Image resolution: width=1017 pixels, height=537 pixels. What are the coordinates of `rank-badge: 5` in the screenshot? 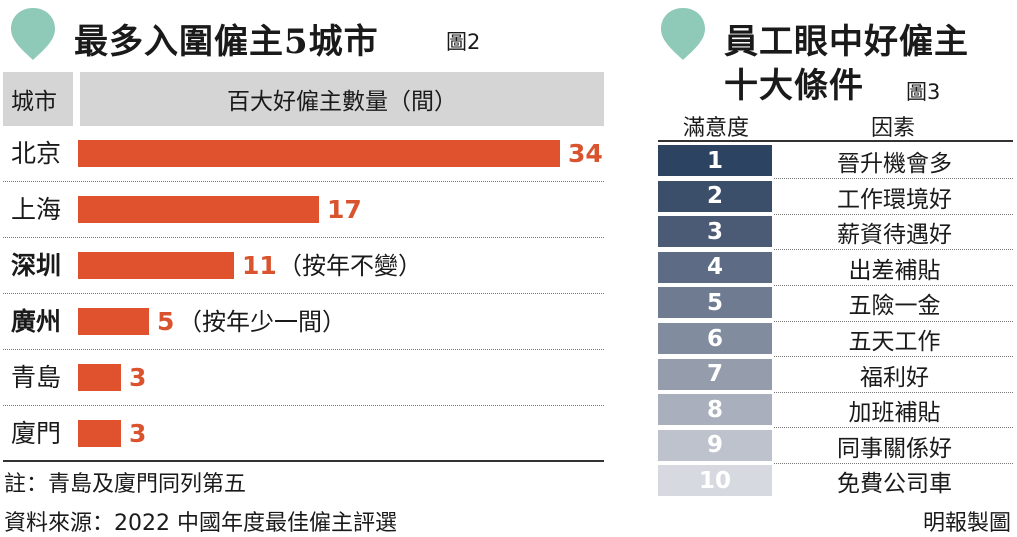 It's located at (715, 303).